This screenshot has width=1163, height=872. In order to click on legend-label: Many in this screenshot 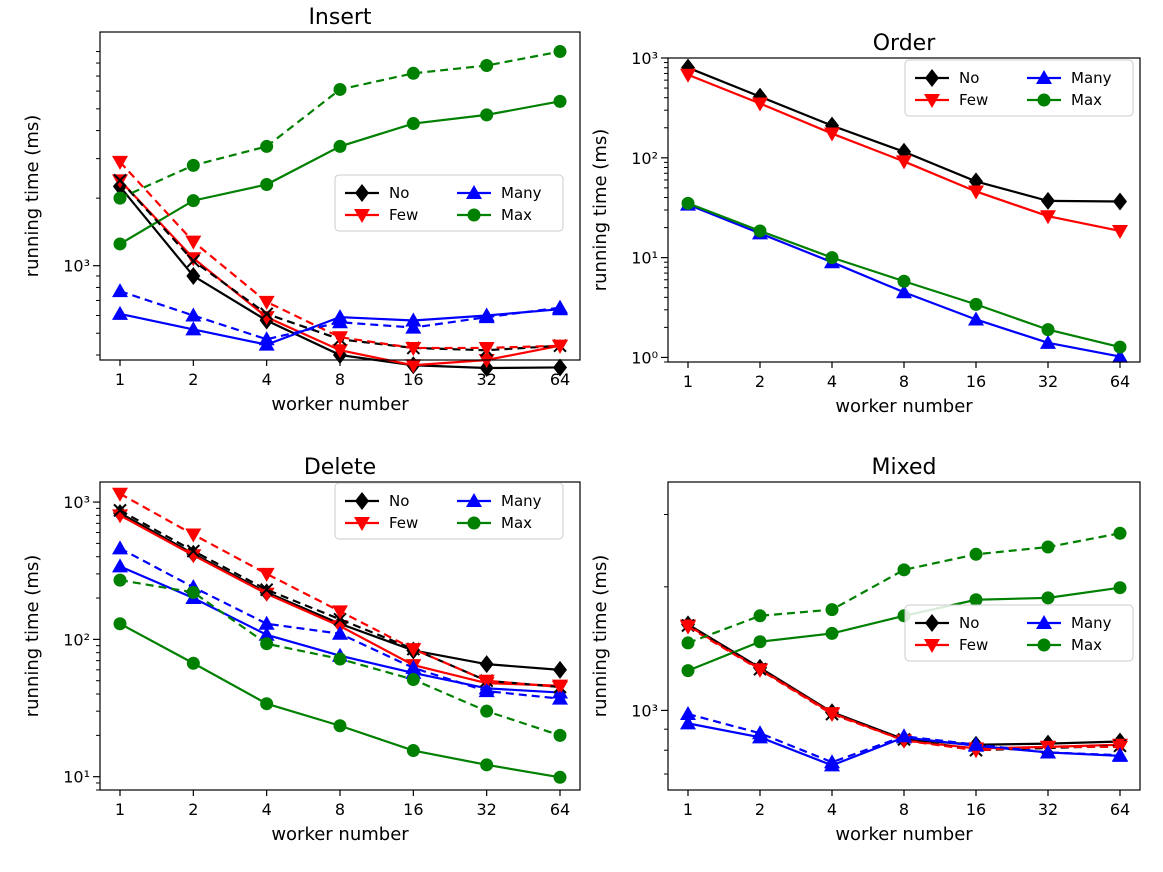, I will do `click(521, 193)`.